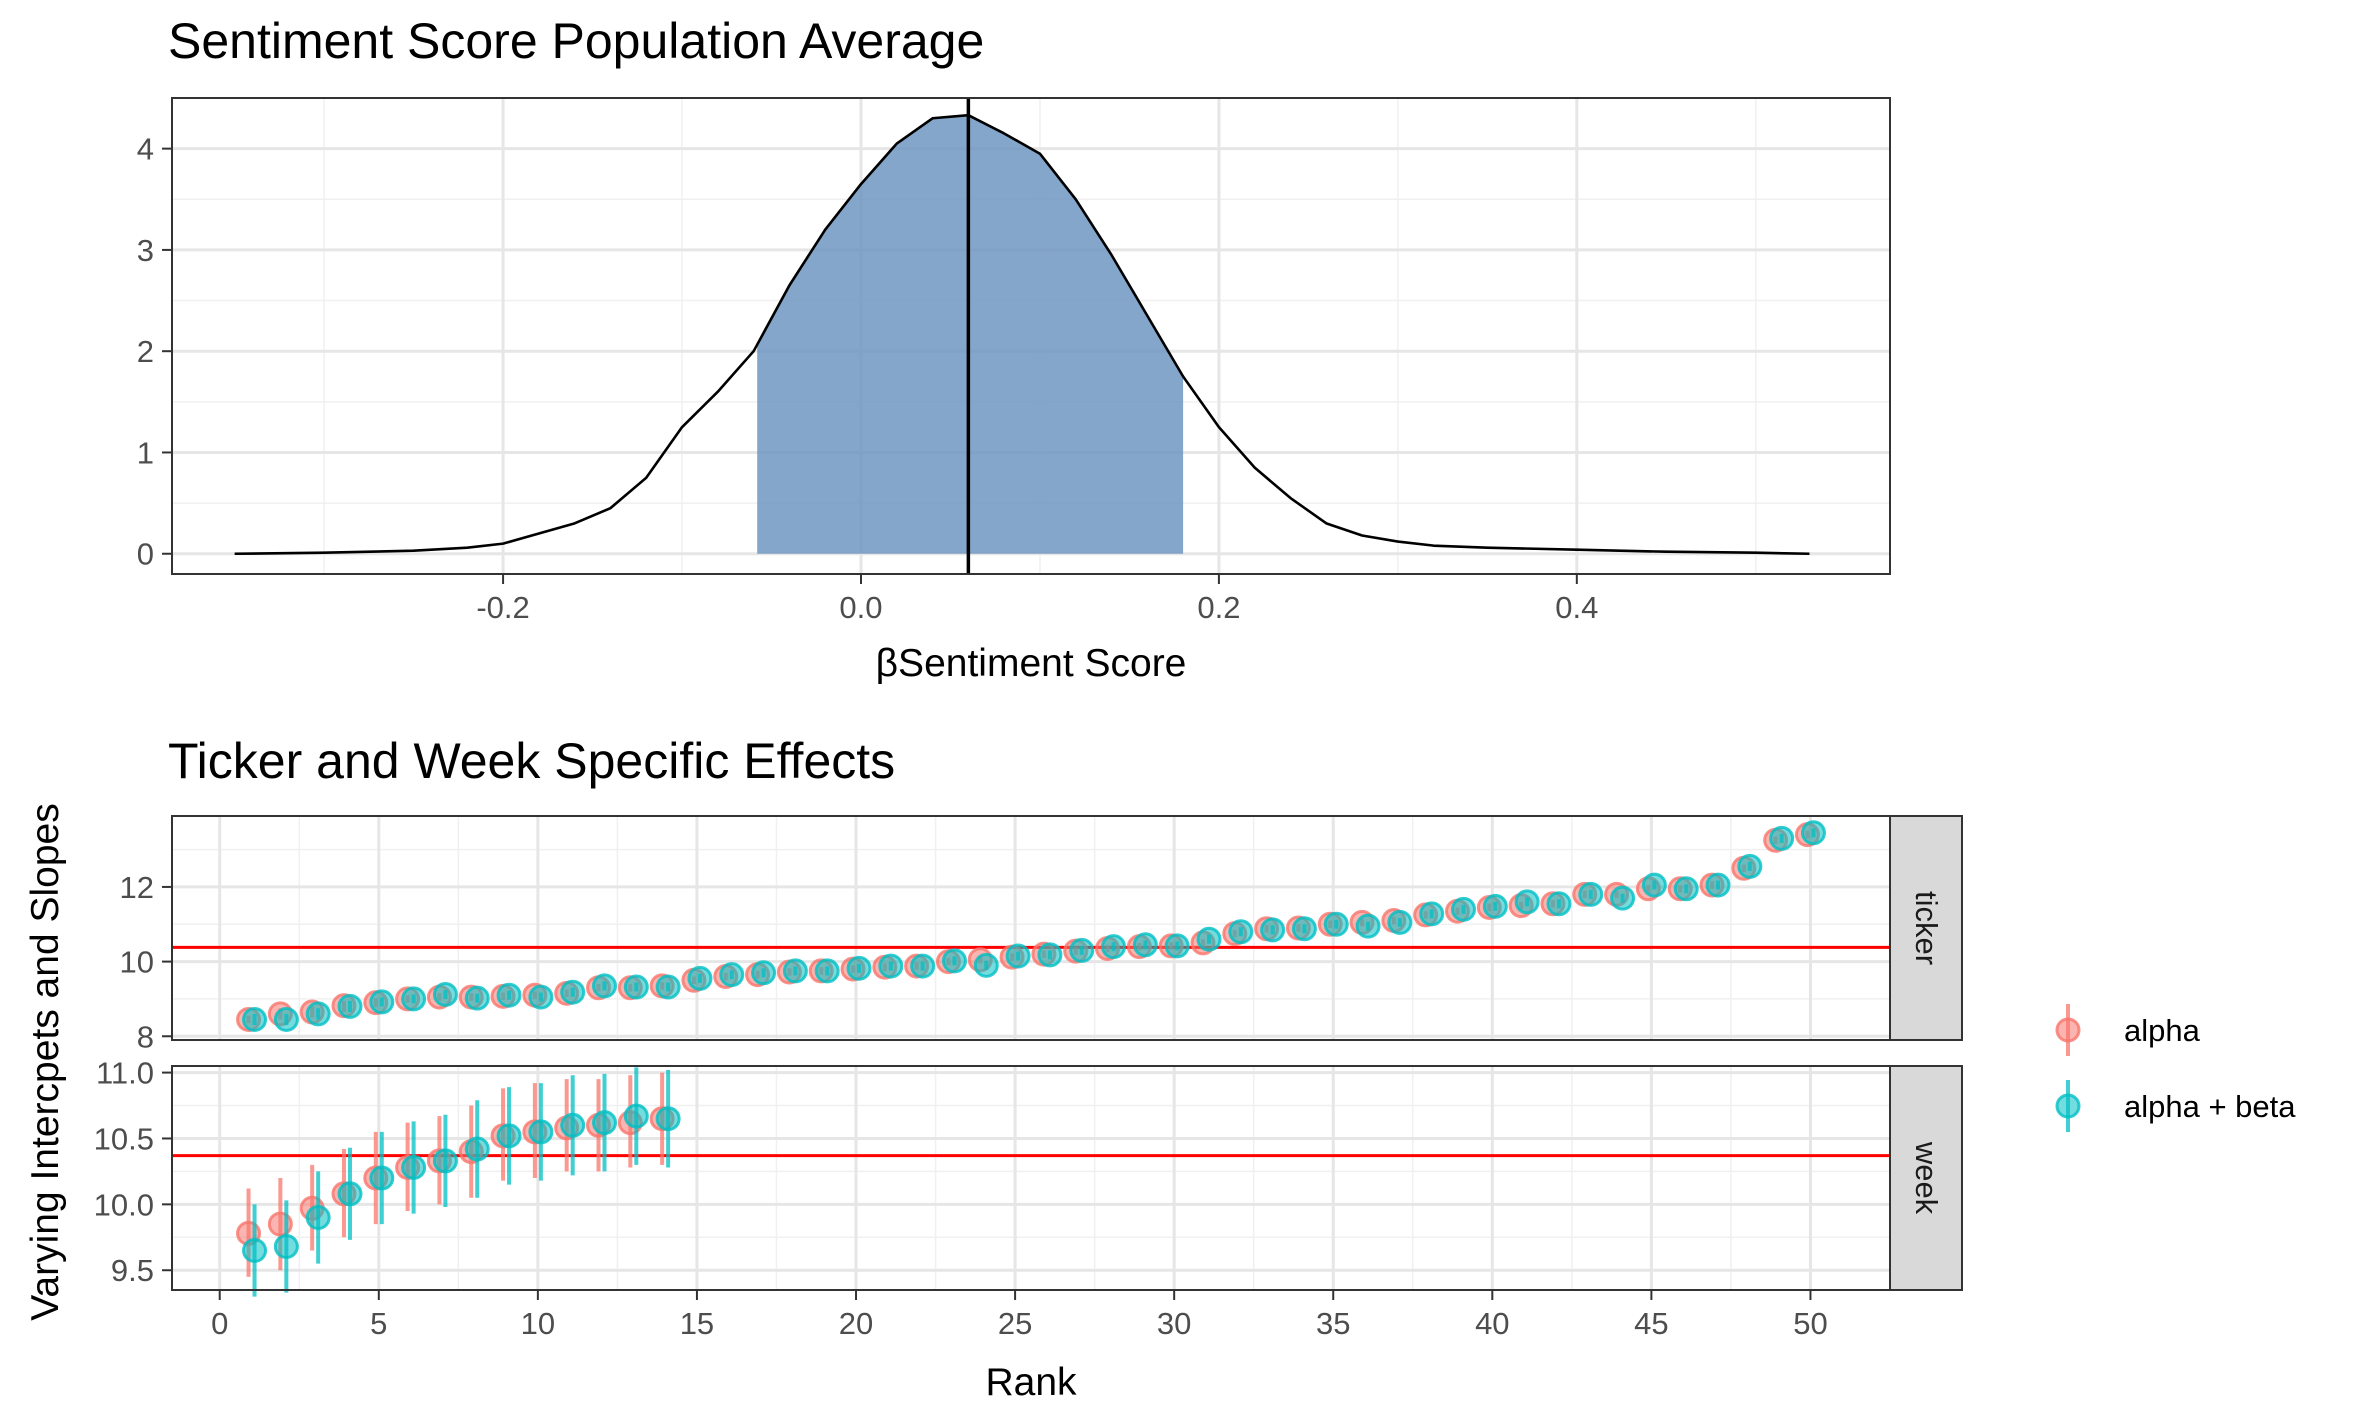 Image resolution: width=2362 pixels, height=1417 pixels. I want to click on effects-x-tick-label: 0, so click(219, 1323).